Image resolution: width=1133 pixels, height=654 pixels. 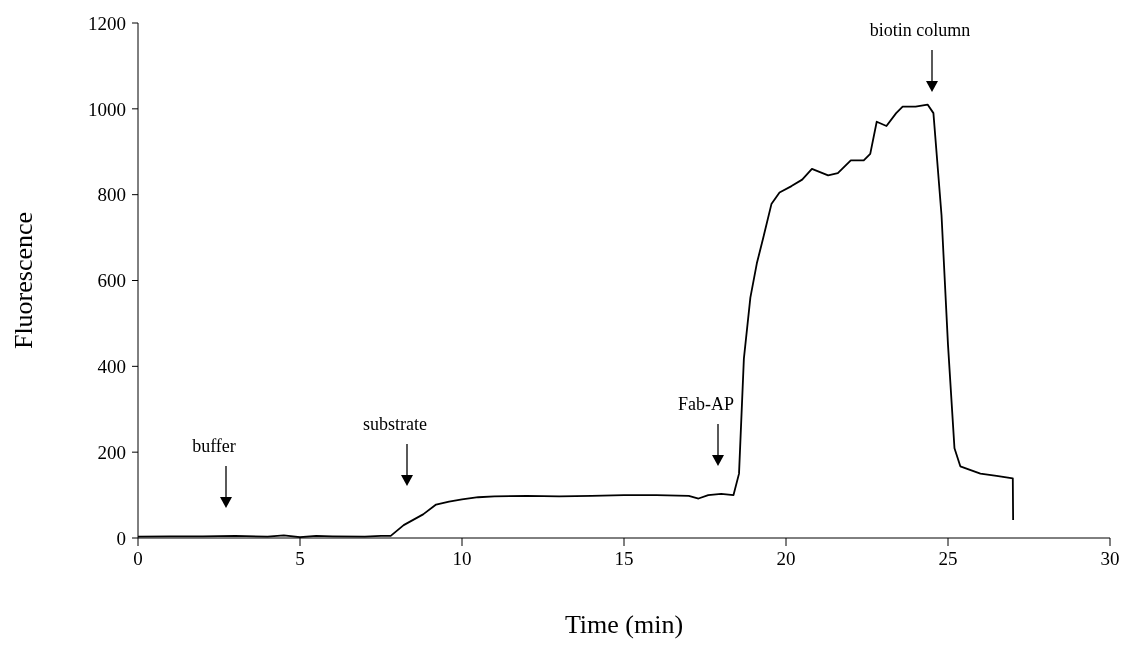 What do you see at coordinates (24, 280) in the screenshot?
I see `y-axis-title: Fluorescence` at bounding box center [24, 280].